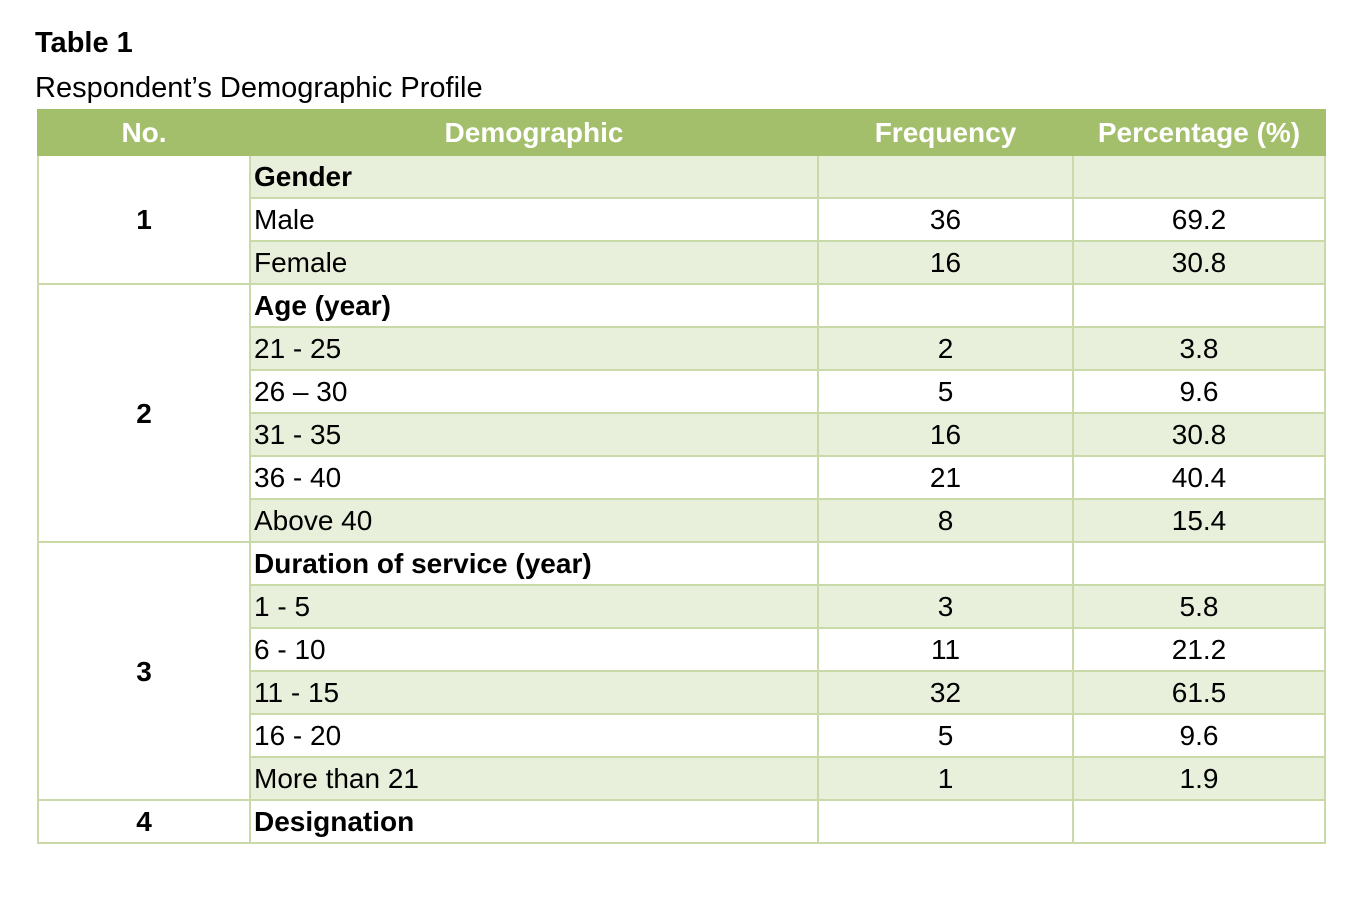 Image resolution: width=1368 pixels, height=912 pixels. What do you see at coordinates (1199, 606) in the screenshot?
I see `percentage-cell: 5.8` at bounding box center [1199, 606].